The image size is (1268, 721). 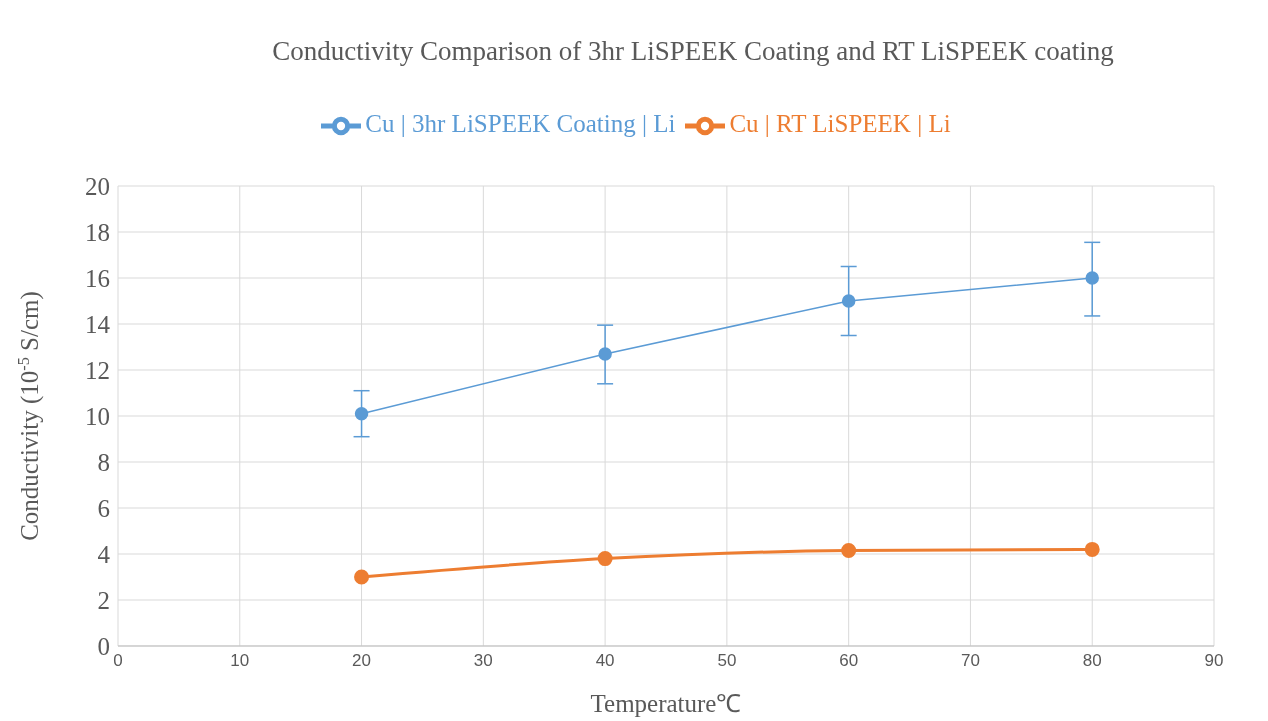 What do you see at coordinates (97, 278) in the screenshot?
I see `y-tick-label: 16` at bounding box center [97, 278].